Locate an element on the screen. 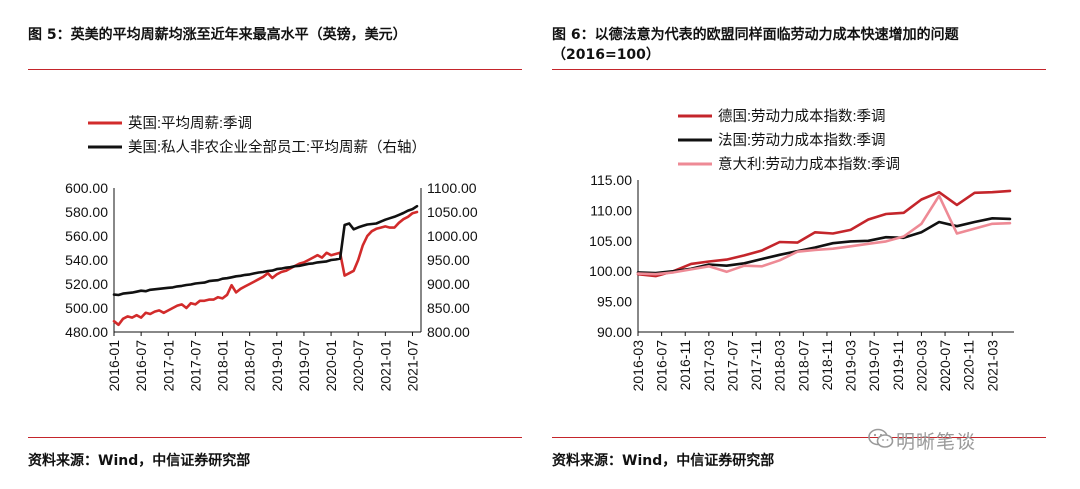  right-y-tick-label: 110.00 is located at coordinates (611, 210).